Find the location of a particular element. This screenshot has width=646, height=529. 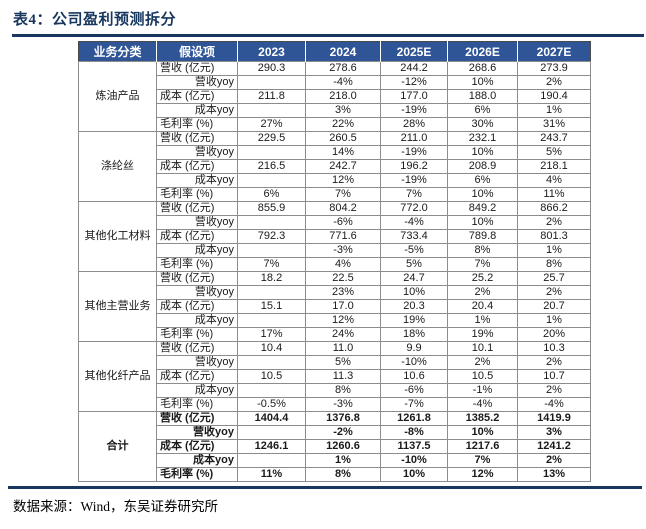

value-cell: 20.7 is located at coordinates (554, 306).